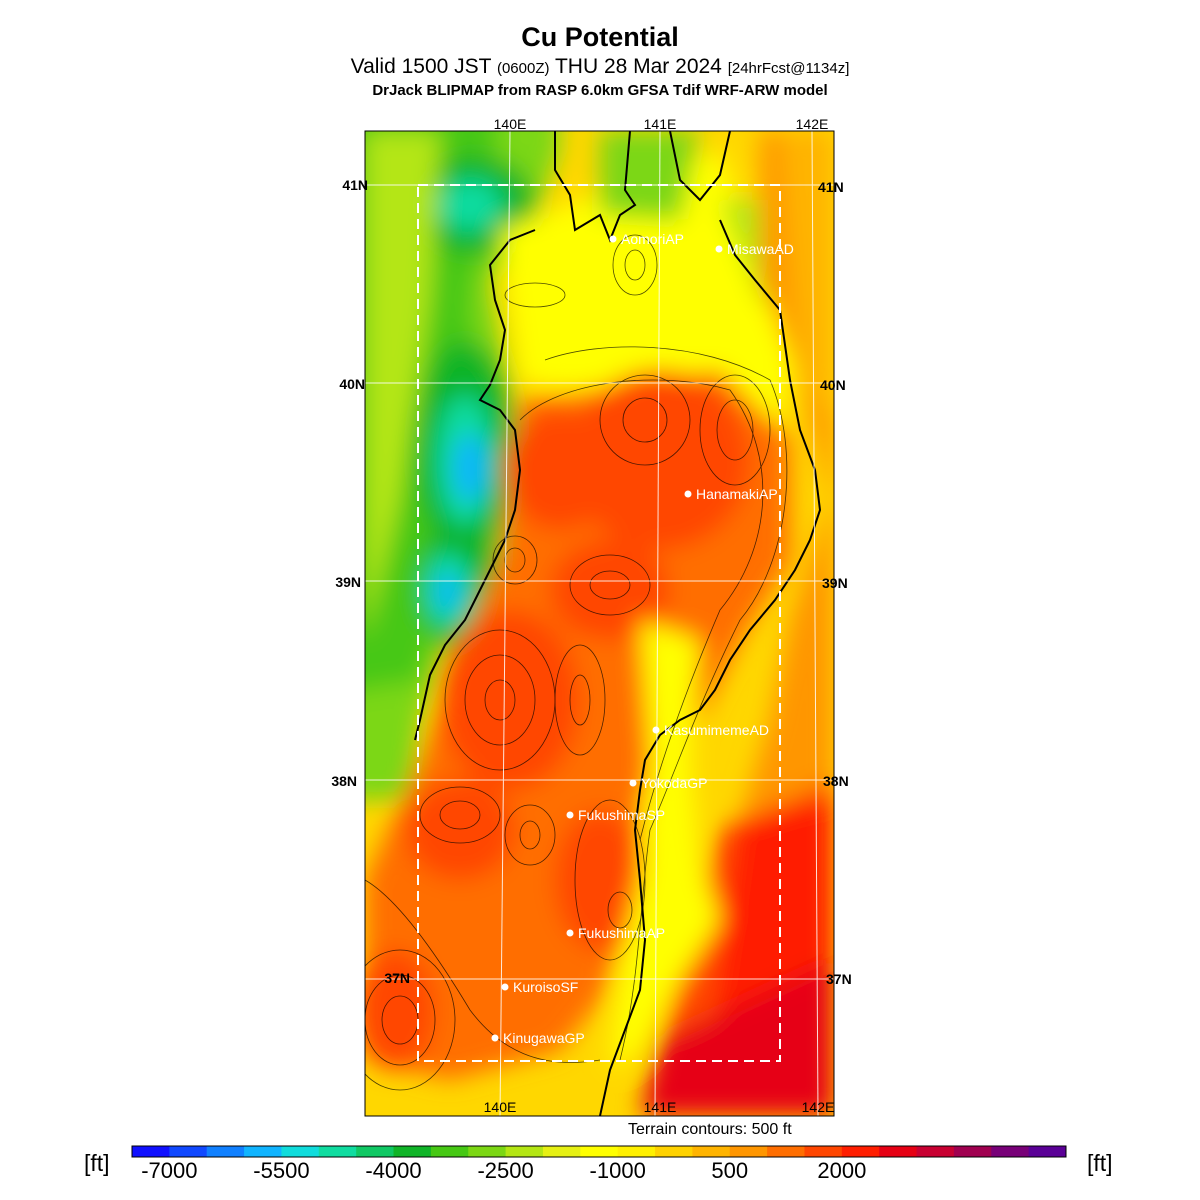 The image size is (1200, 1200). I want to click on station-label: KuroisoSF, so click(545, 987).